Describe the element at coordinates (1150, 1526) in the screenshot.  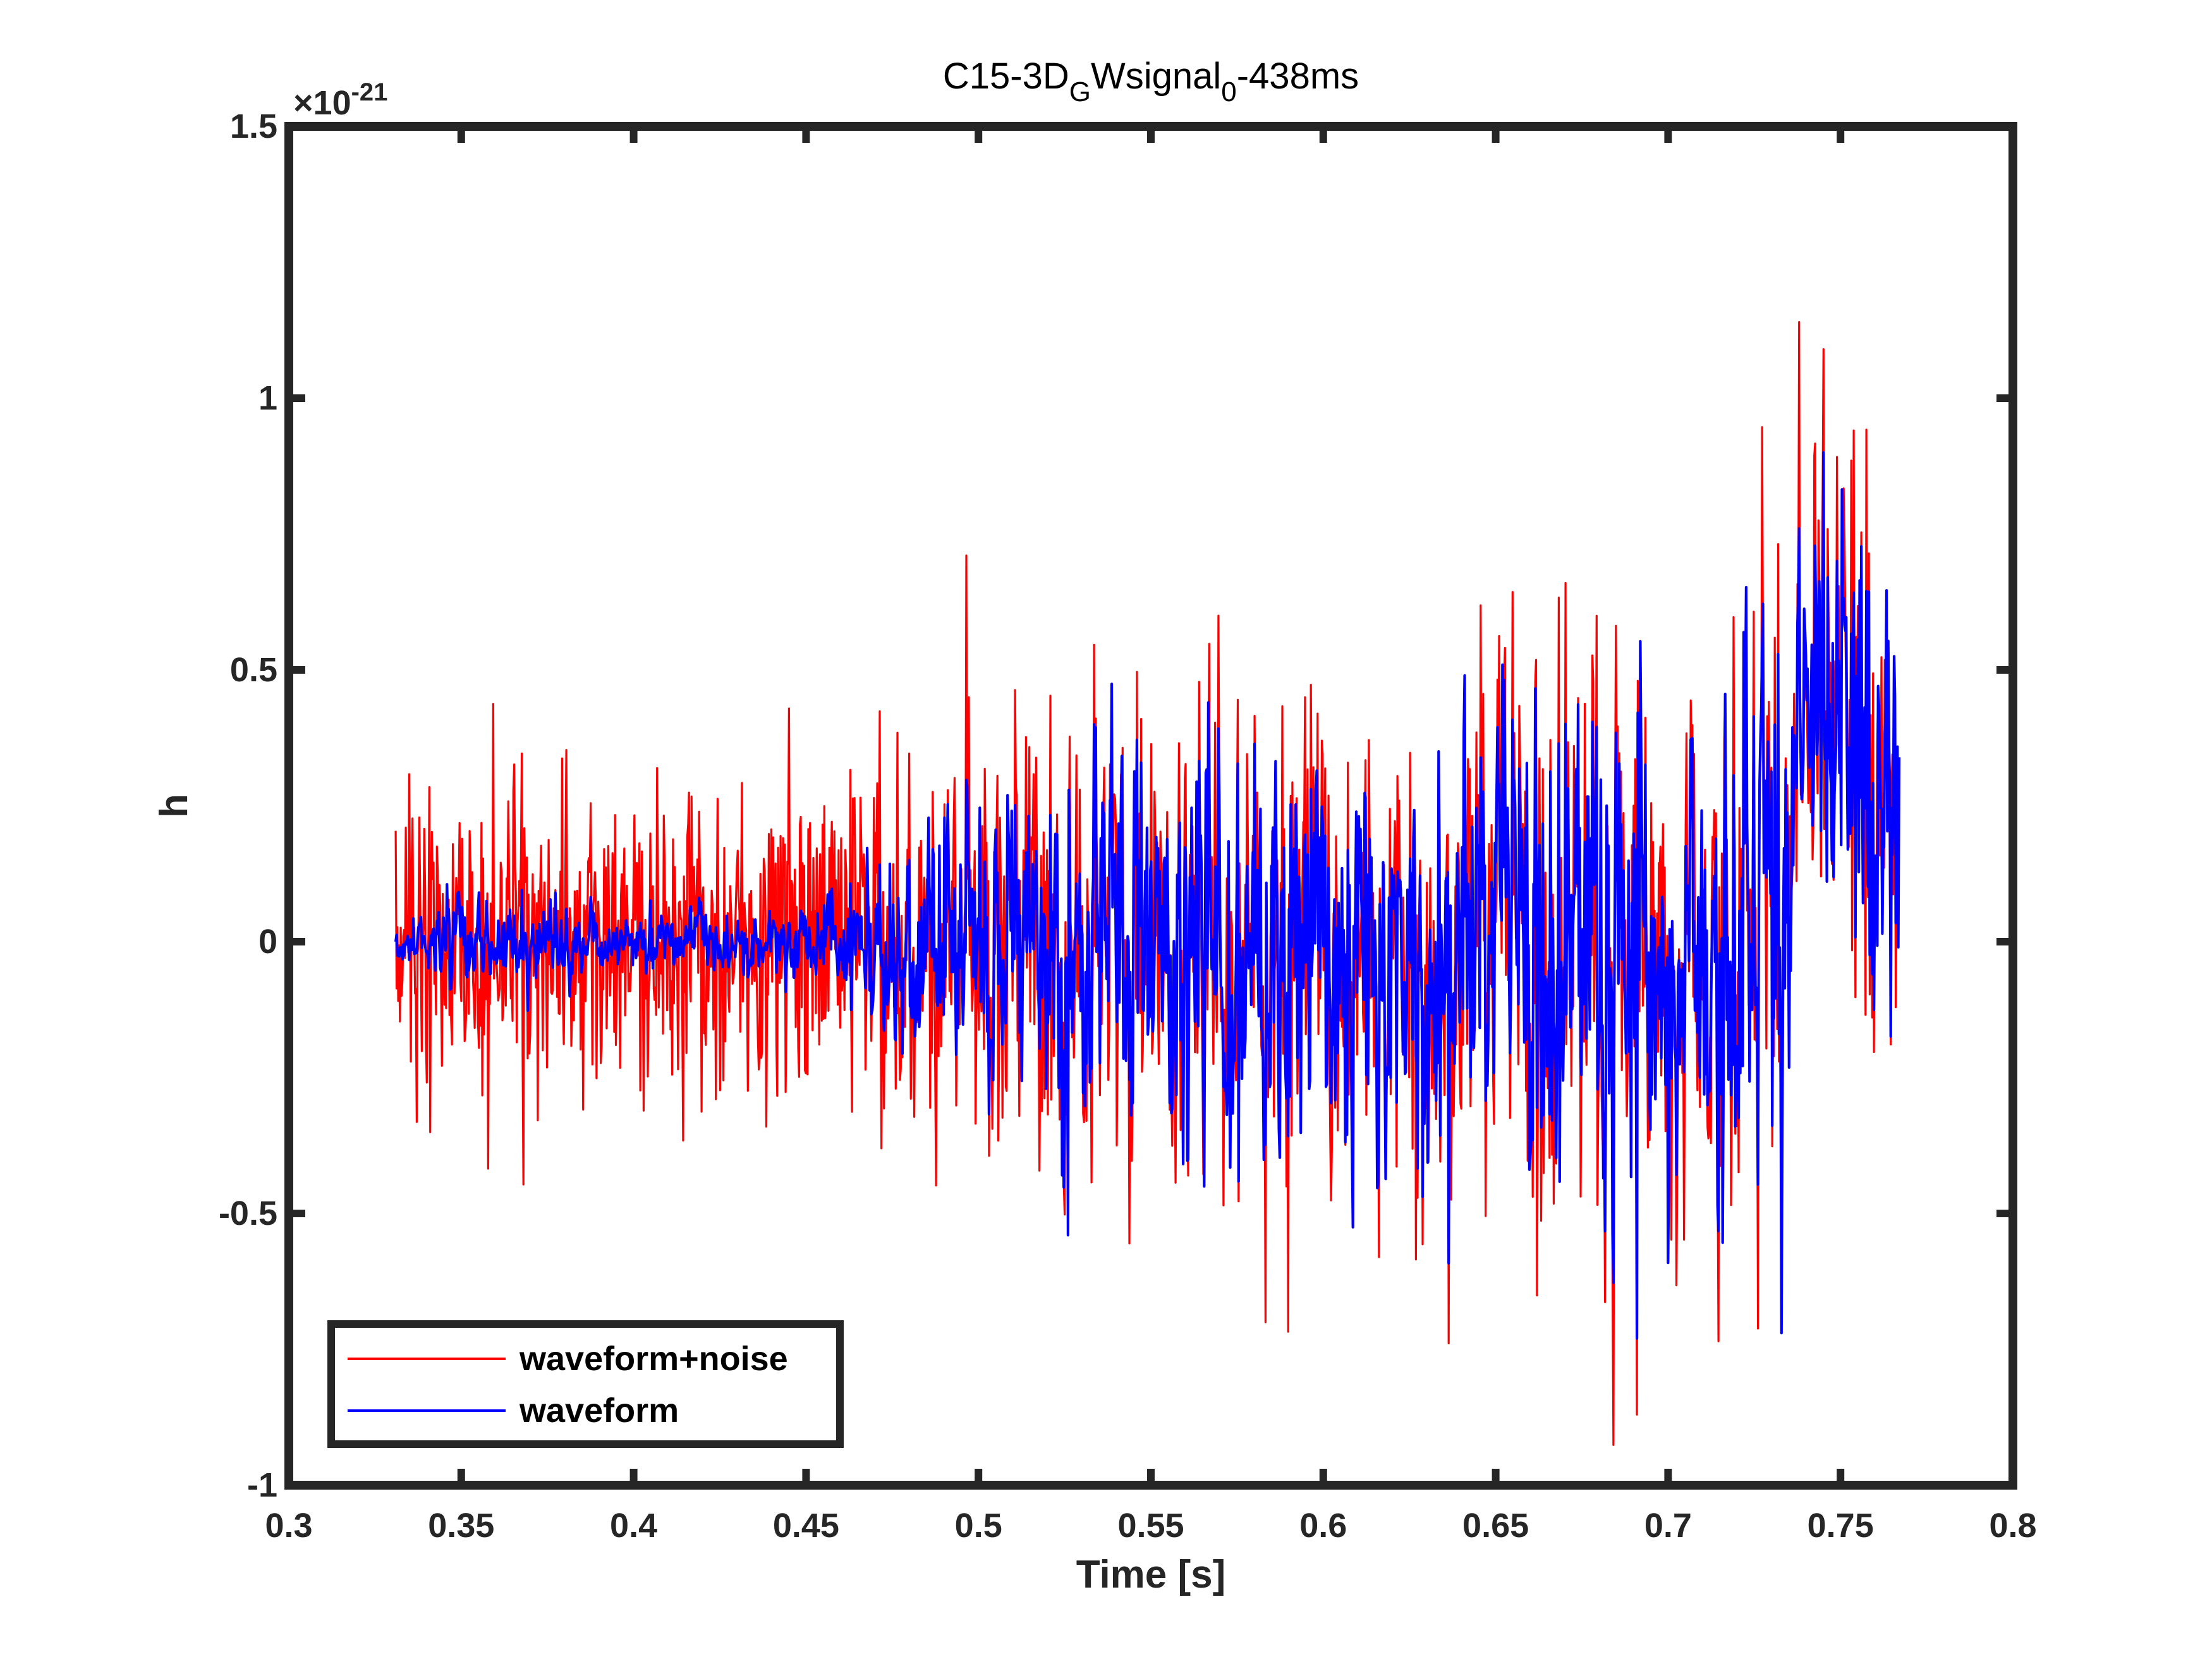
I see `x-tick-label: 0.55` at that location.